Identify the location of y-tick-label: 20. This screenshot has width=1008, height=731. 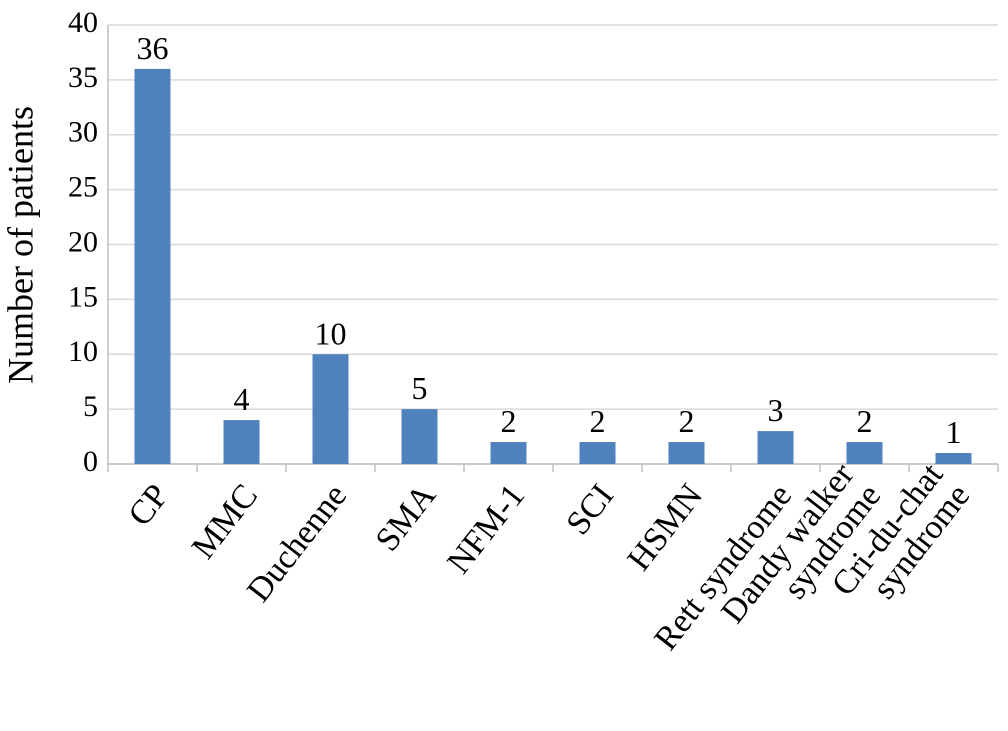
(83, 241).